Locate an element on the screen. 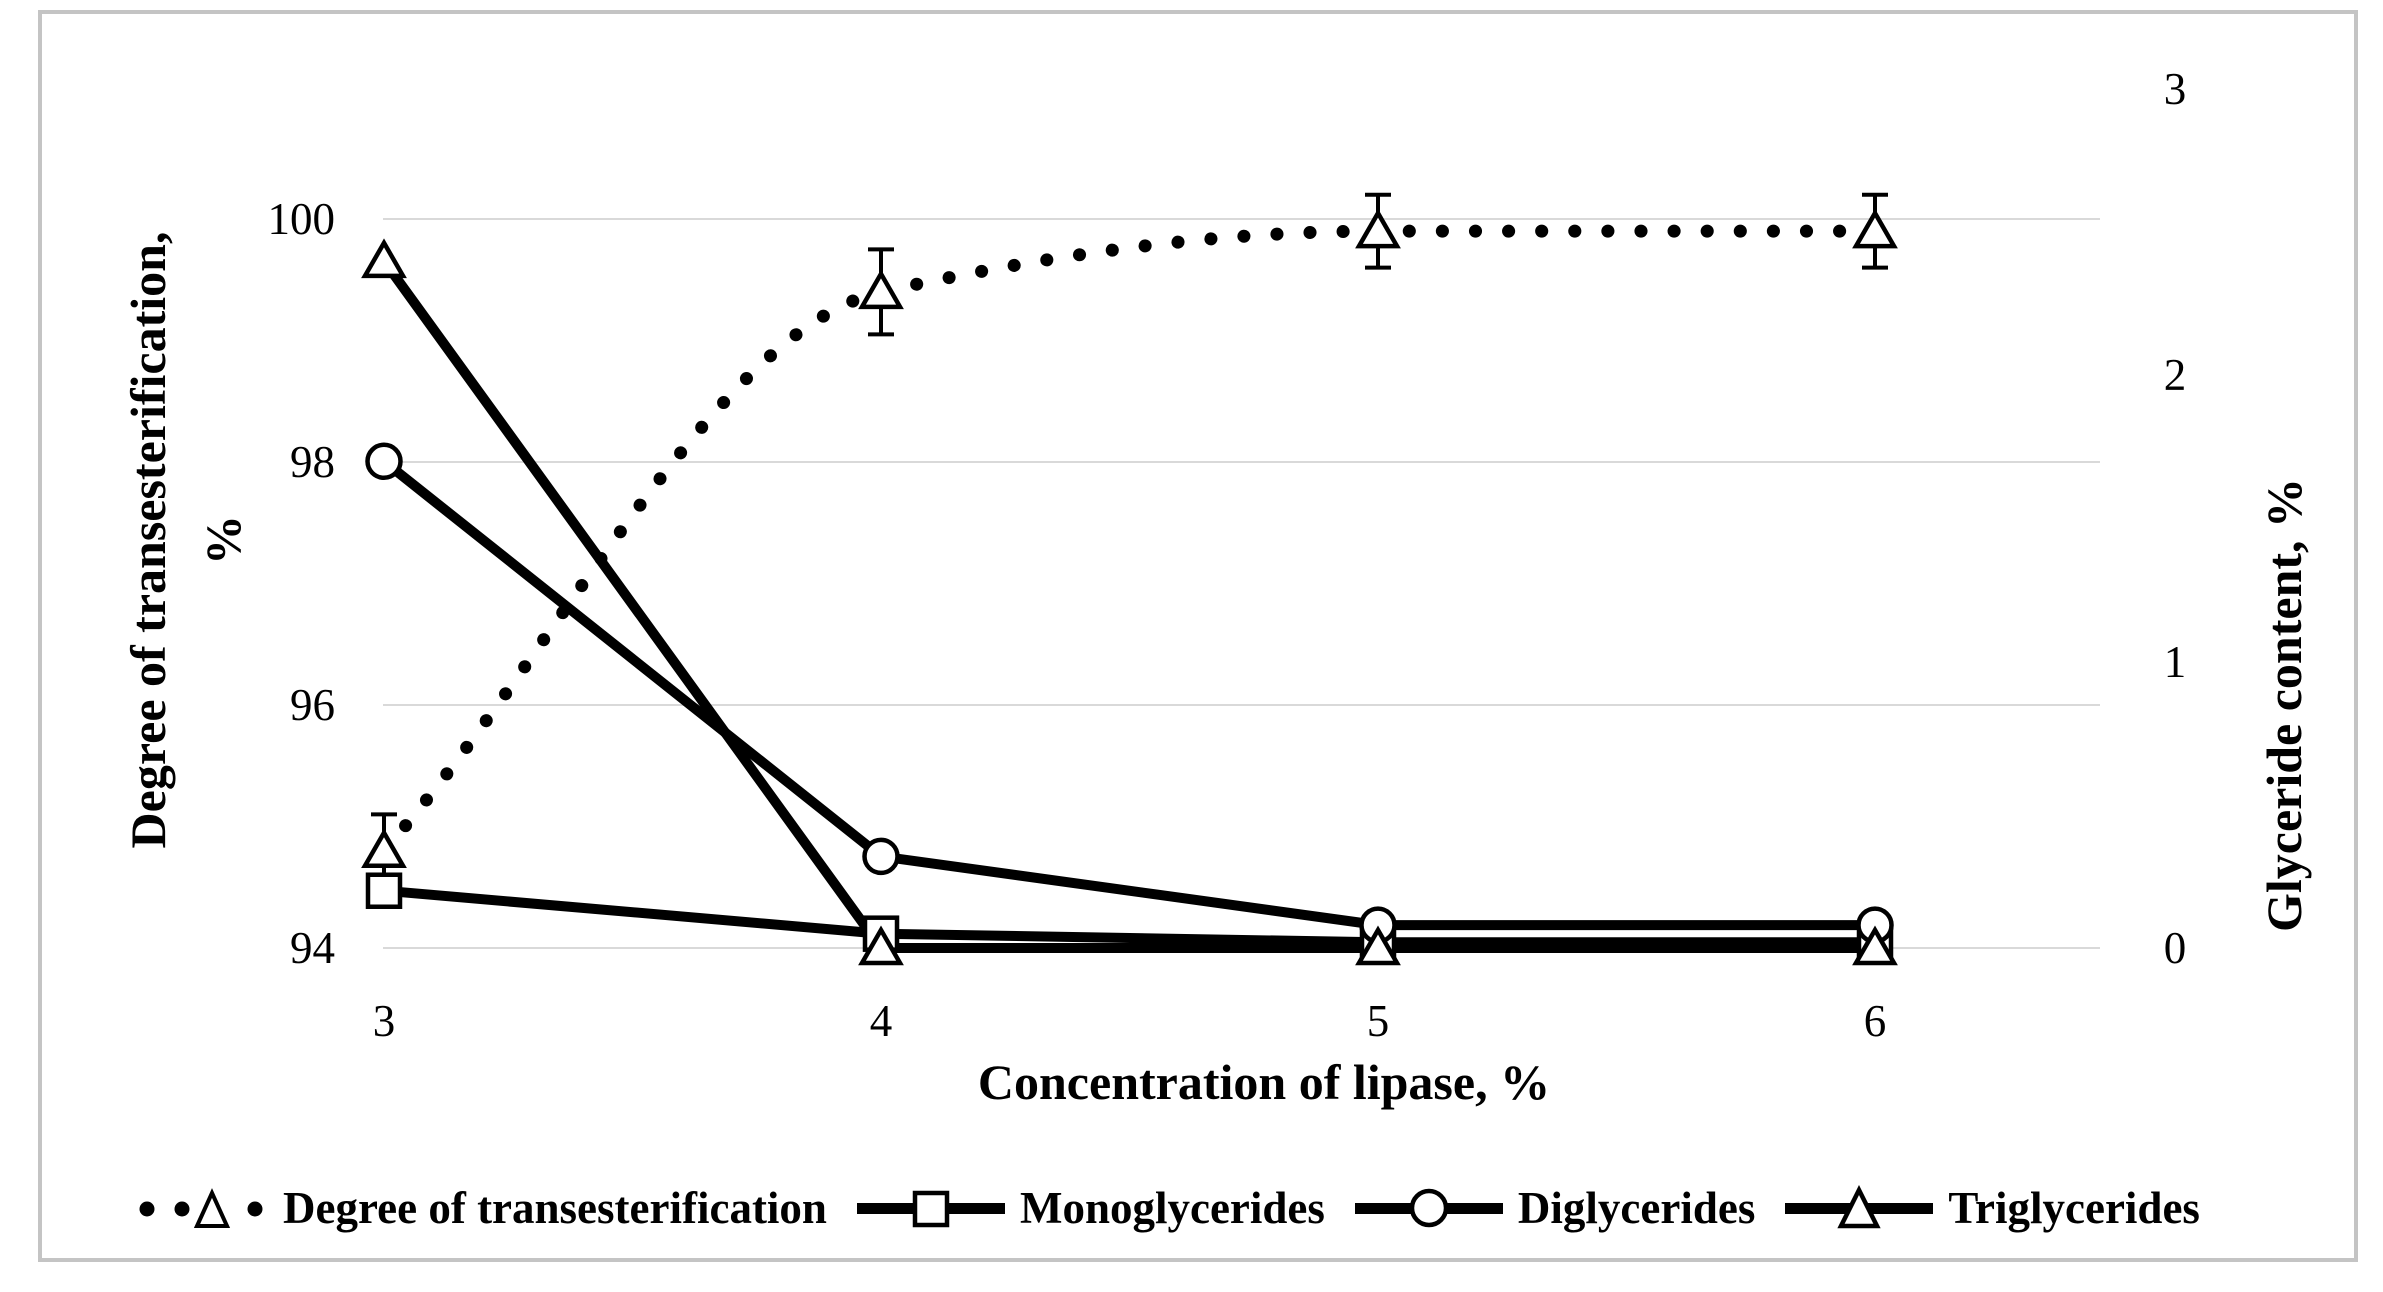 This screenshot has width=2383, height=1292. legend-item-degree: Degree of transesterification is located at coordinates (482, 1208).